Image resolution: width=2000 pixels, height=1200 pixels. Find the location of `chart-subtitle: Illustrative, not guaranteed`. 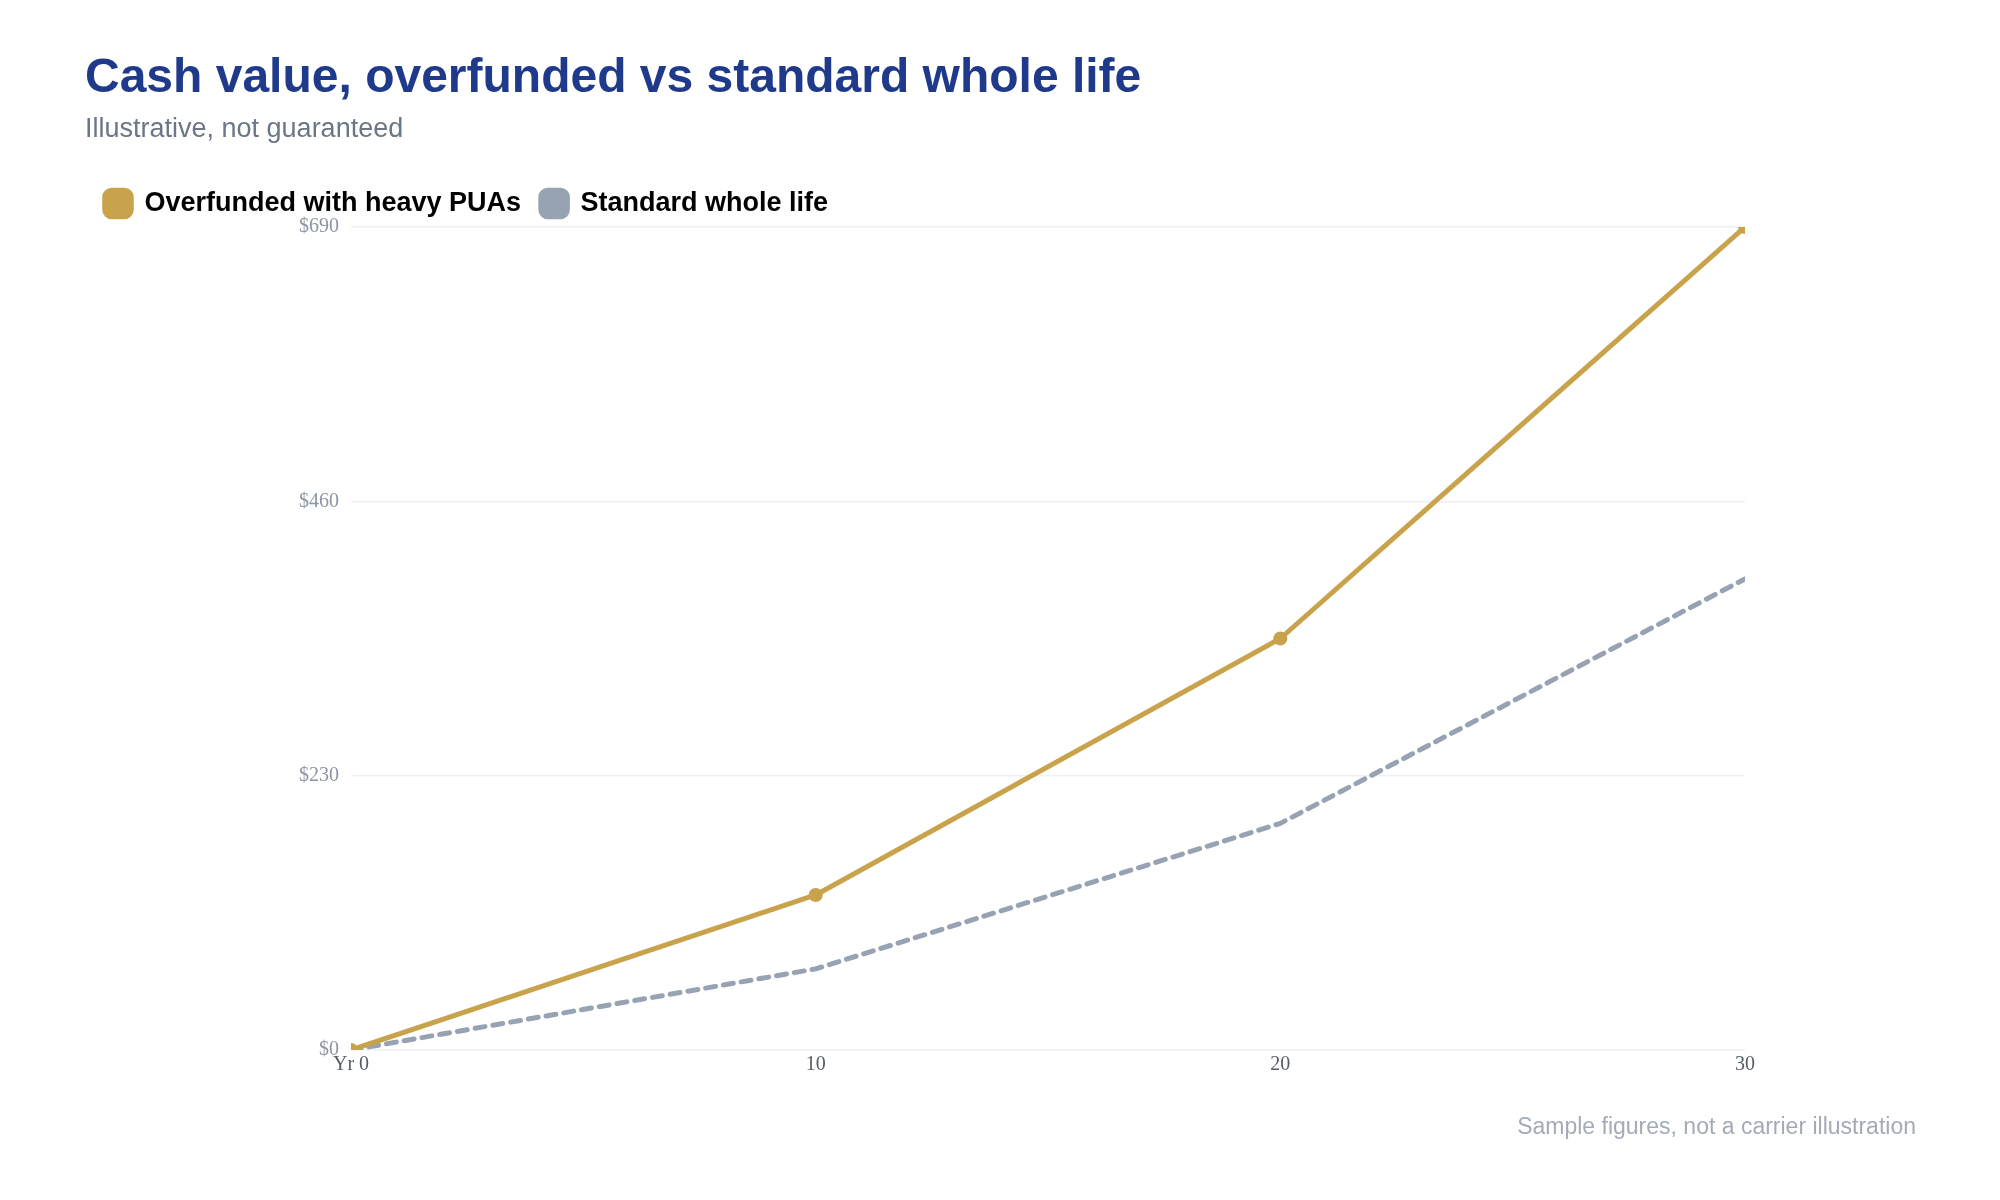

chart-subtitle: Illustrative, not guaranteed is located at coordinates (244, 128).